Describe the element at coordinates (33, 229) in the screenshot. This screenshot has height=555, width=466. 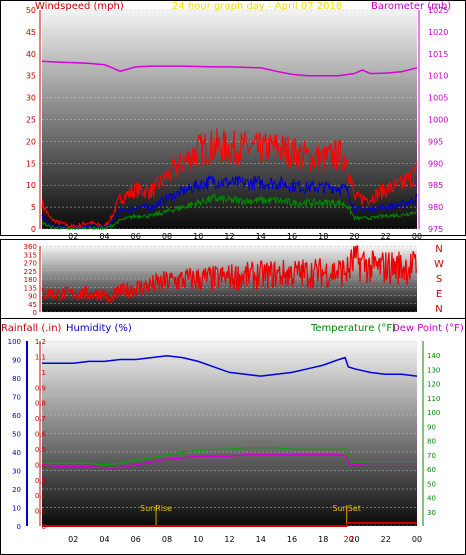
I see `windspeed-tick-label: 0` at that location.